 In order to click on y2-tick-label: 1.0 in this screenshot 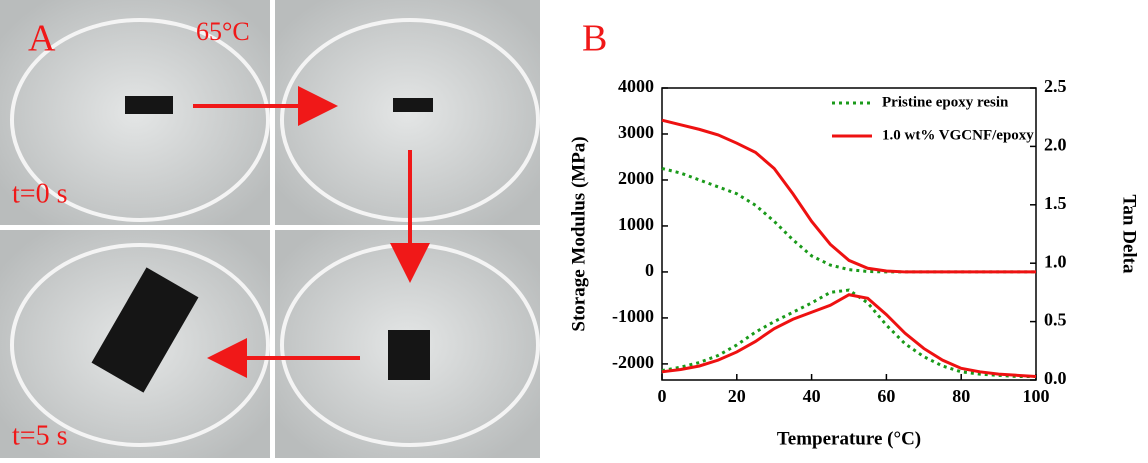, I will do `click(1055, 261)`.